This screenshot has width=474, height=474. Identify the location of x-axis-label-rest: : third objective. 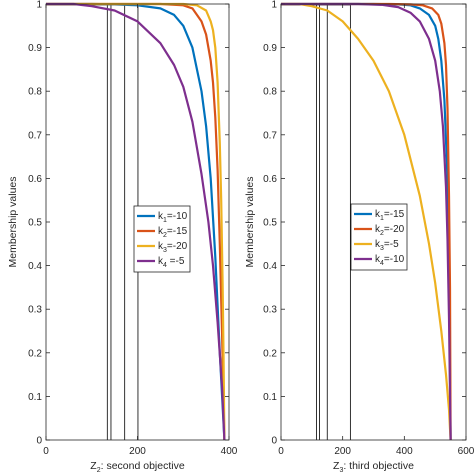
(378, 466).